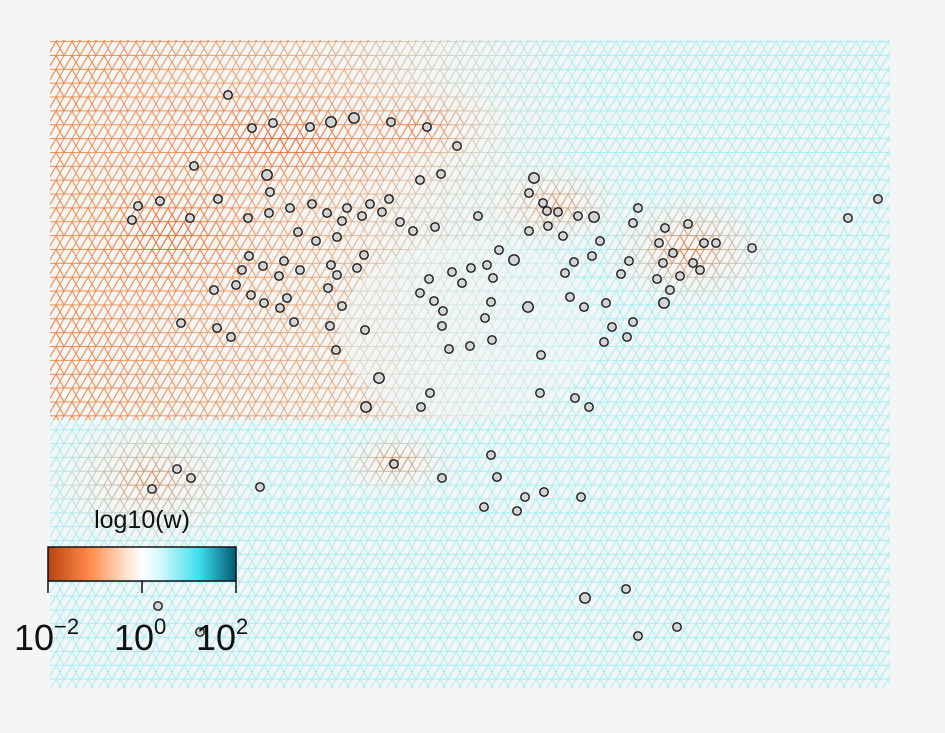 The width and height of the screenshot is (945, 733). I want to click on legend: log10(w) 10−2 100 102, so click(131, 582).